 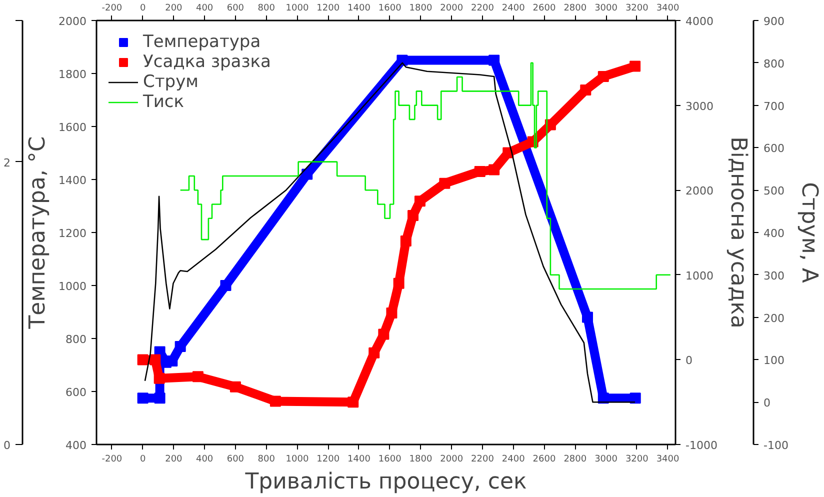 What do you see at coordinates (174, 9) in the screenshot?
I see `x-tick-label: 200` at bounding box center [174, 9].